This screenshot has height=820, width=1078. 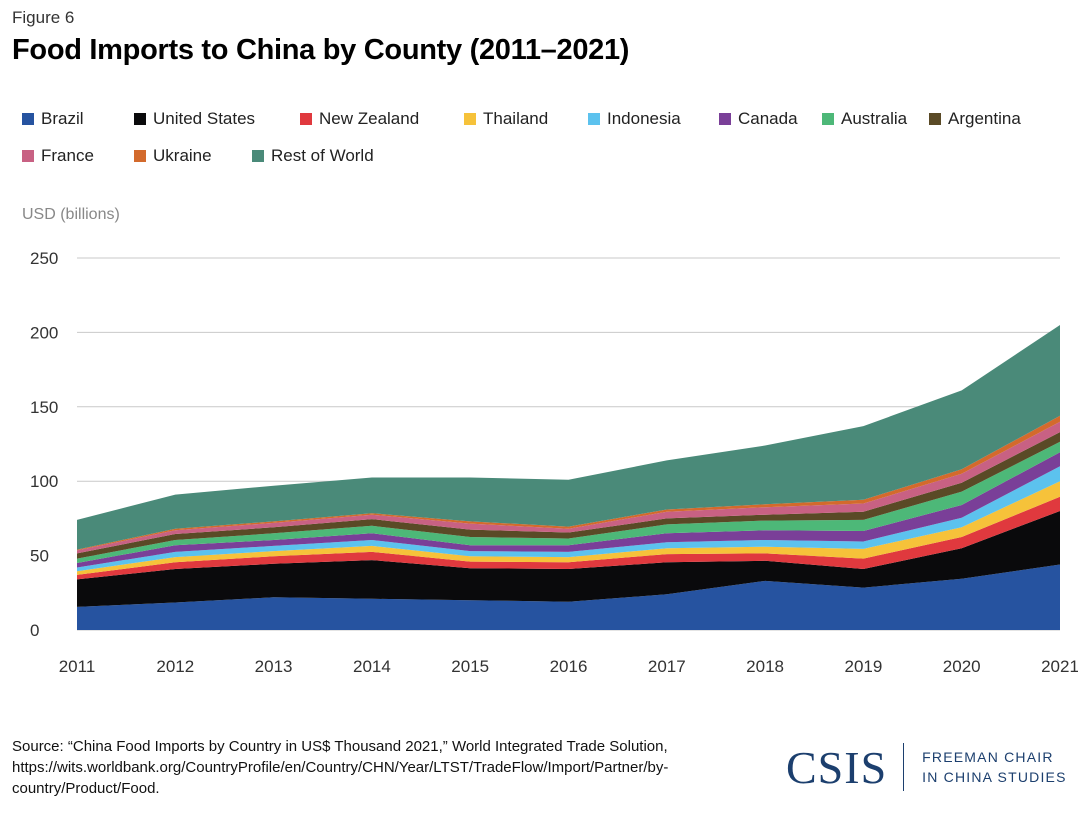 I want to click on legend-label-rest-of-world: Rest of World, so click(x=322, y=155).